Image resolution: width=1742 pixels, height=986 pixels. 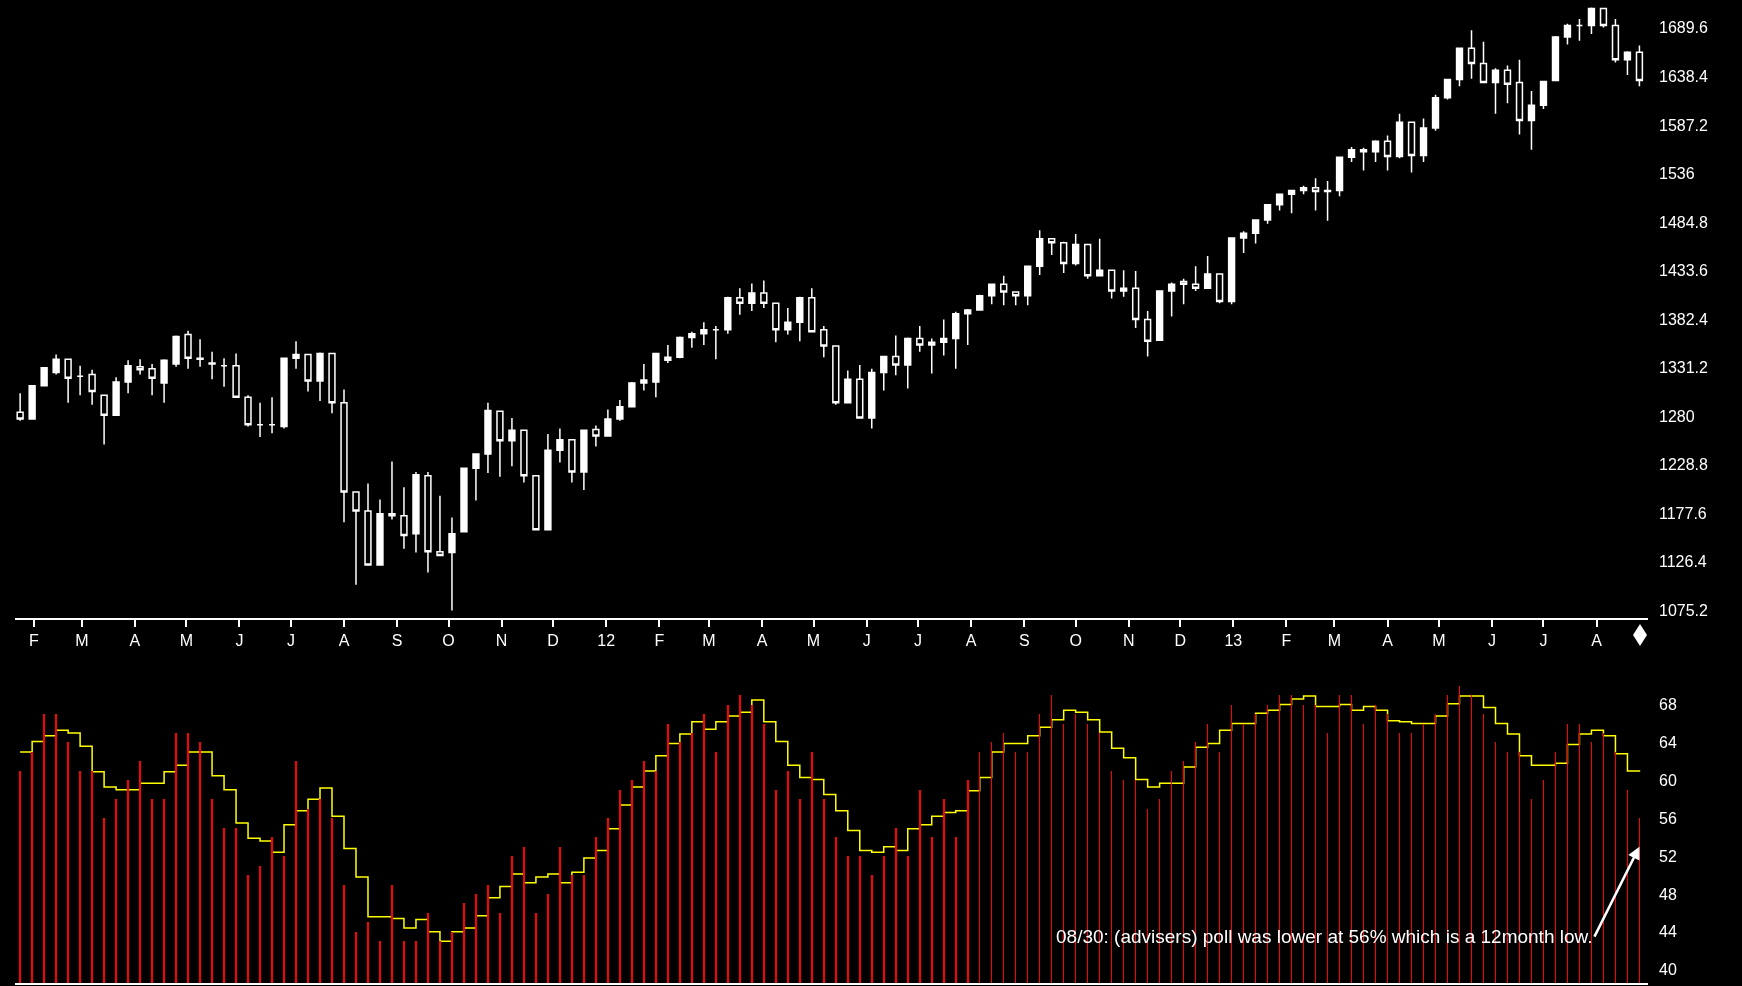 What do you see at coordinates (1677, 174) in the screenshot?
I see `y-tick-label: 1536` at bounding box center [1677, 174].